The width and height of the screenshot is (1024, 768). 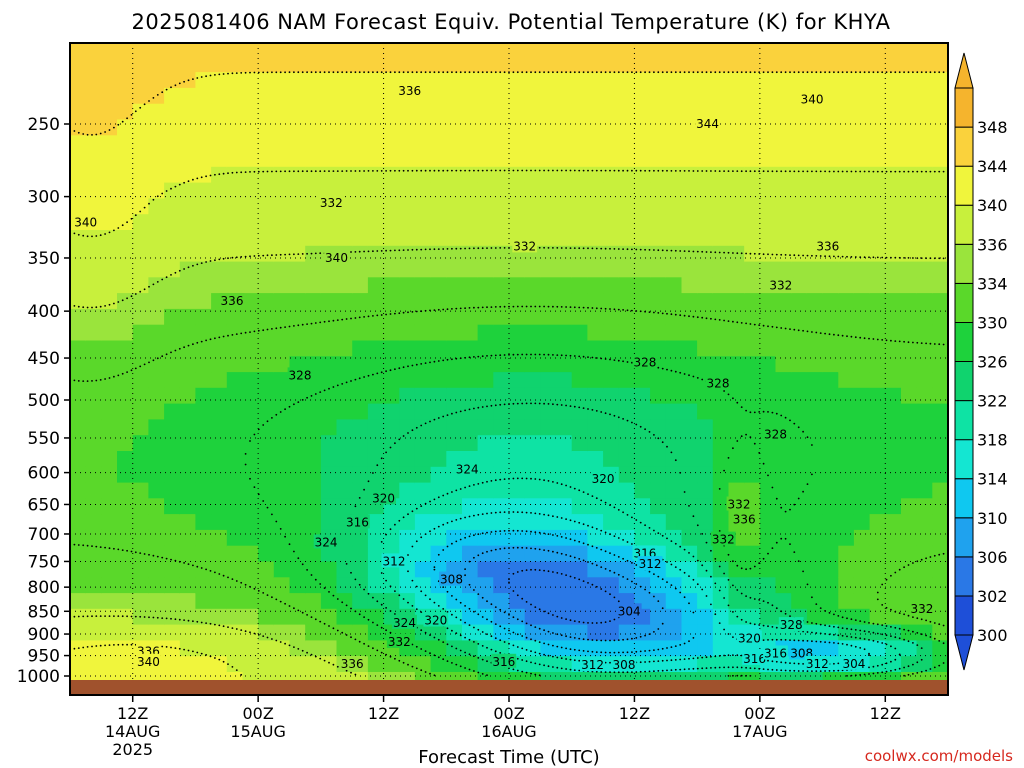 I want to click on contour-label: 316, so click(x=775, y=654).